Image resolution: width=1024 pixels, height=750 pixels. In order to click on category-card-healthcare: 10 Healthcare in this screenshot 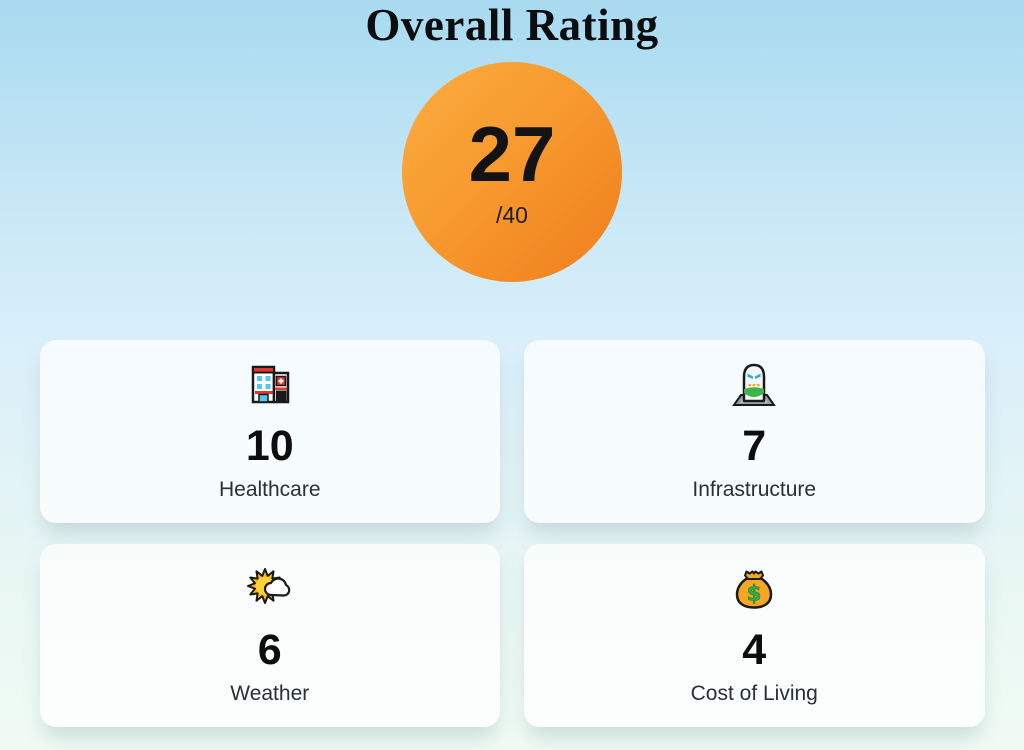, I will do `click(269, 431)`.